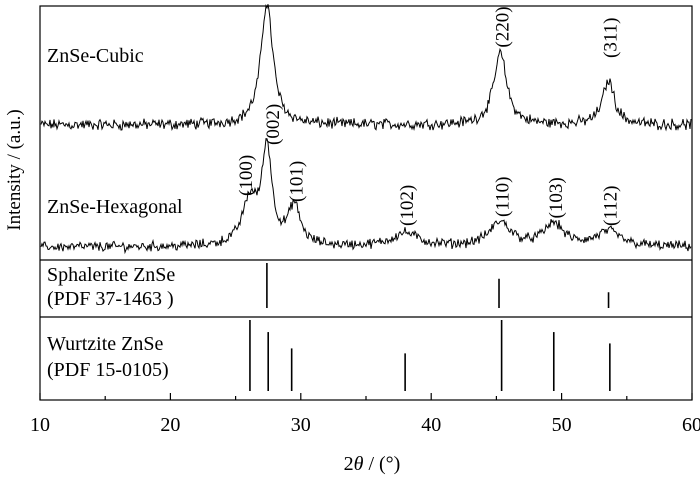 This screenshot has height=480, width=700. I want to click on peak-label: (112), so click(611, 206).